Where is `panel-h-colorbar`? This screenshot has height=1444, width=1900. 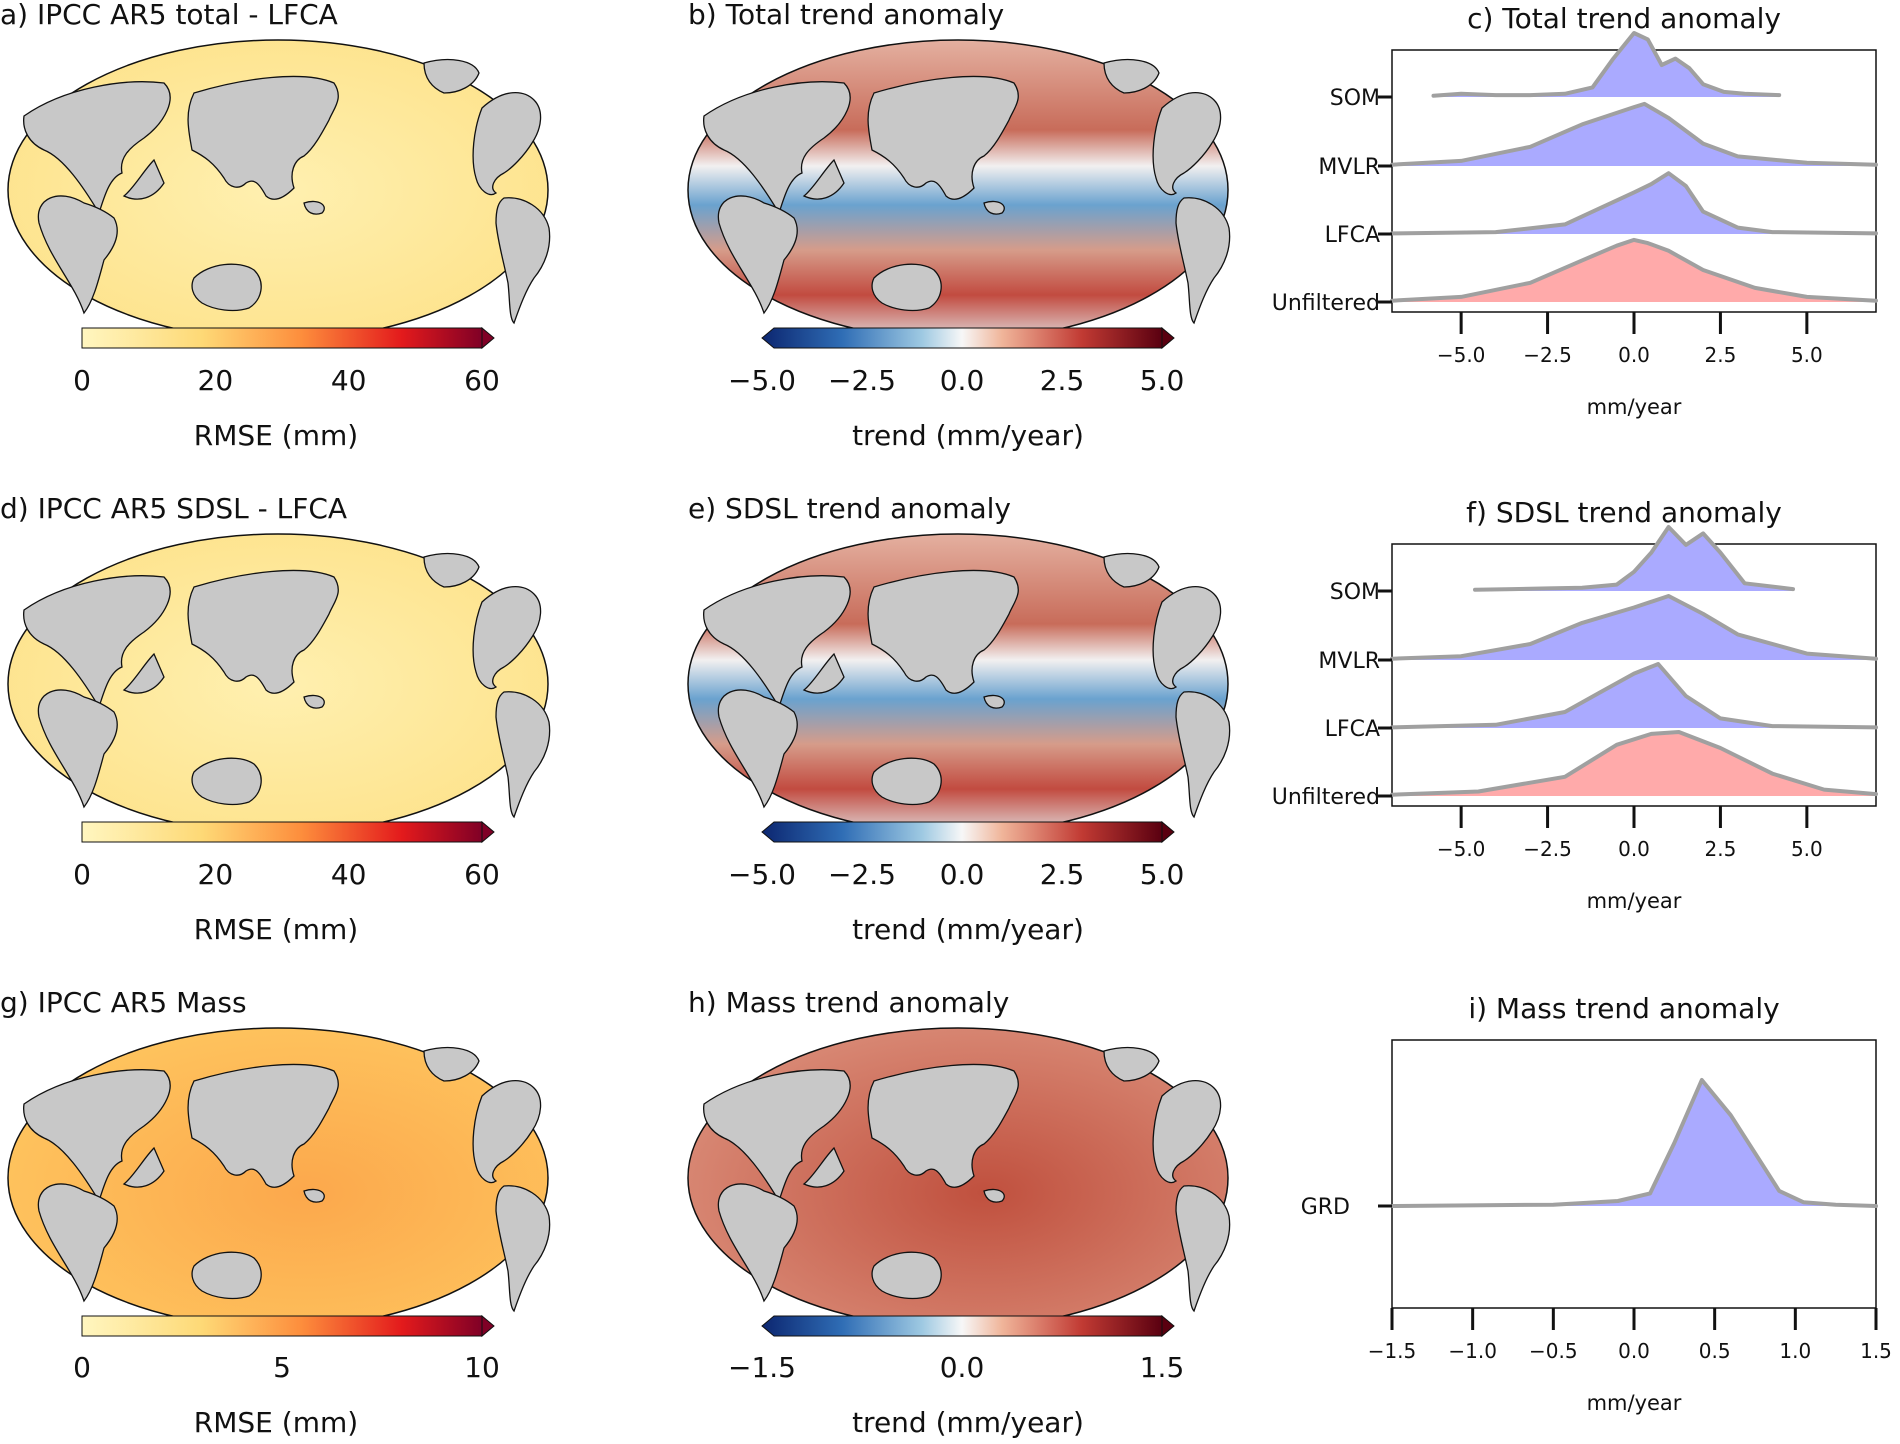
panel-h-colorbar is located at coordinates (968, 1326).